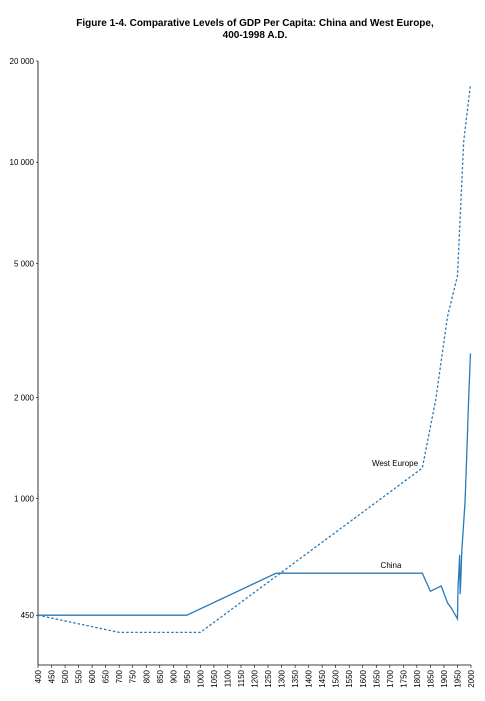 This screenshot has height=701, width=485. I want to click on x-tick-label: 1800, so click(417, 678).